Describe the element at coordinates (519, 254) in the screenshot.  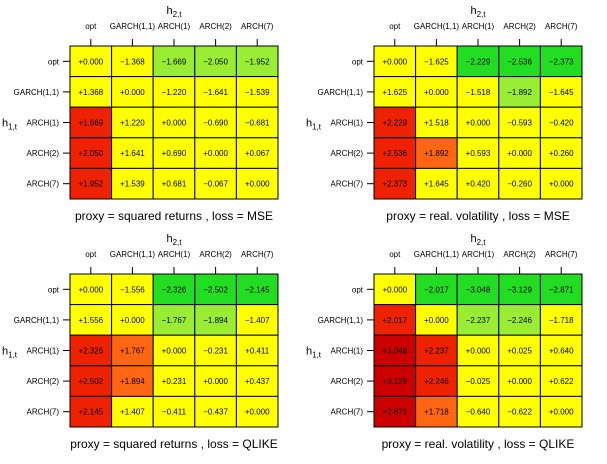
I see `column-tick-label: ARCH(2)` at that location.